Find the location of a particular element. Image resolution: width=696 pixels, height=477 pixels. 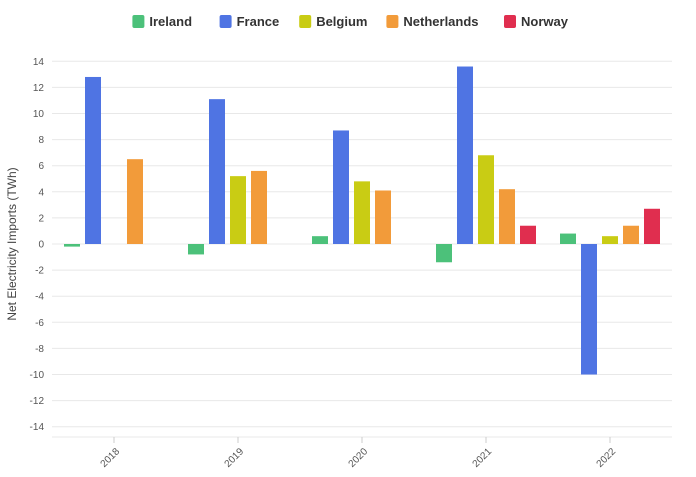

legend-item-norway: Norway is located at coordinates (536, 21).